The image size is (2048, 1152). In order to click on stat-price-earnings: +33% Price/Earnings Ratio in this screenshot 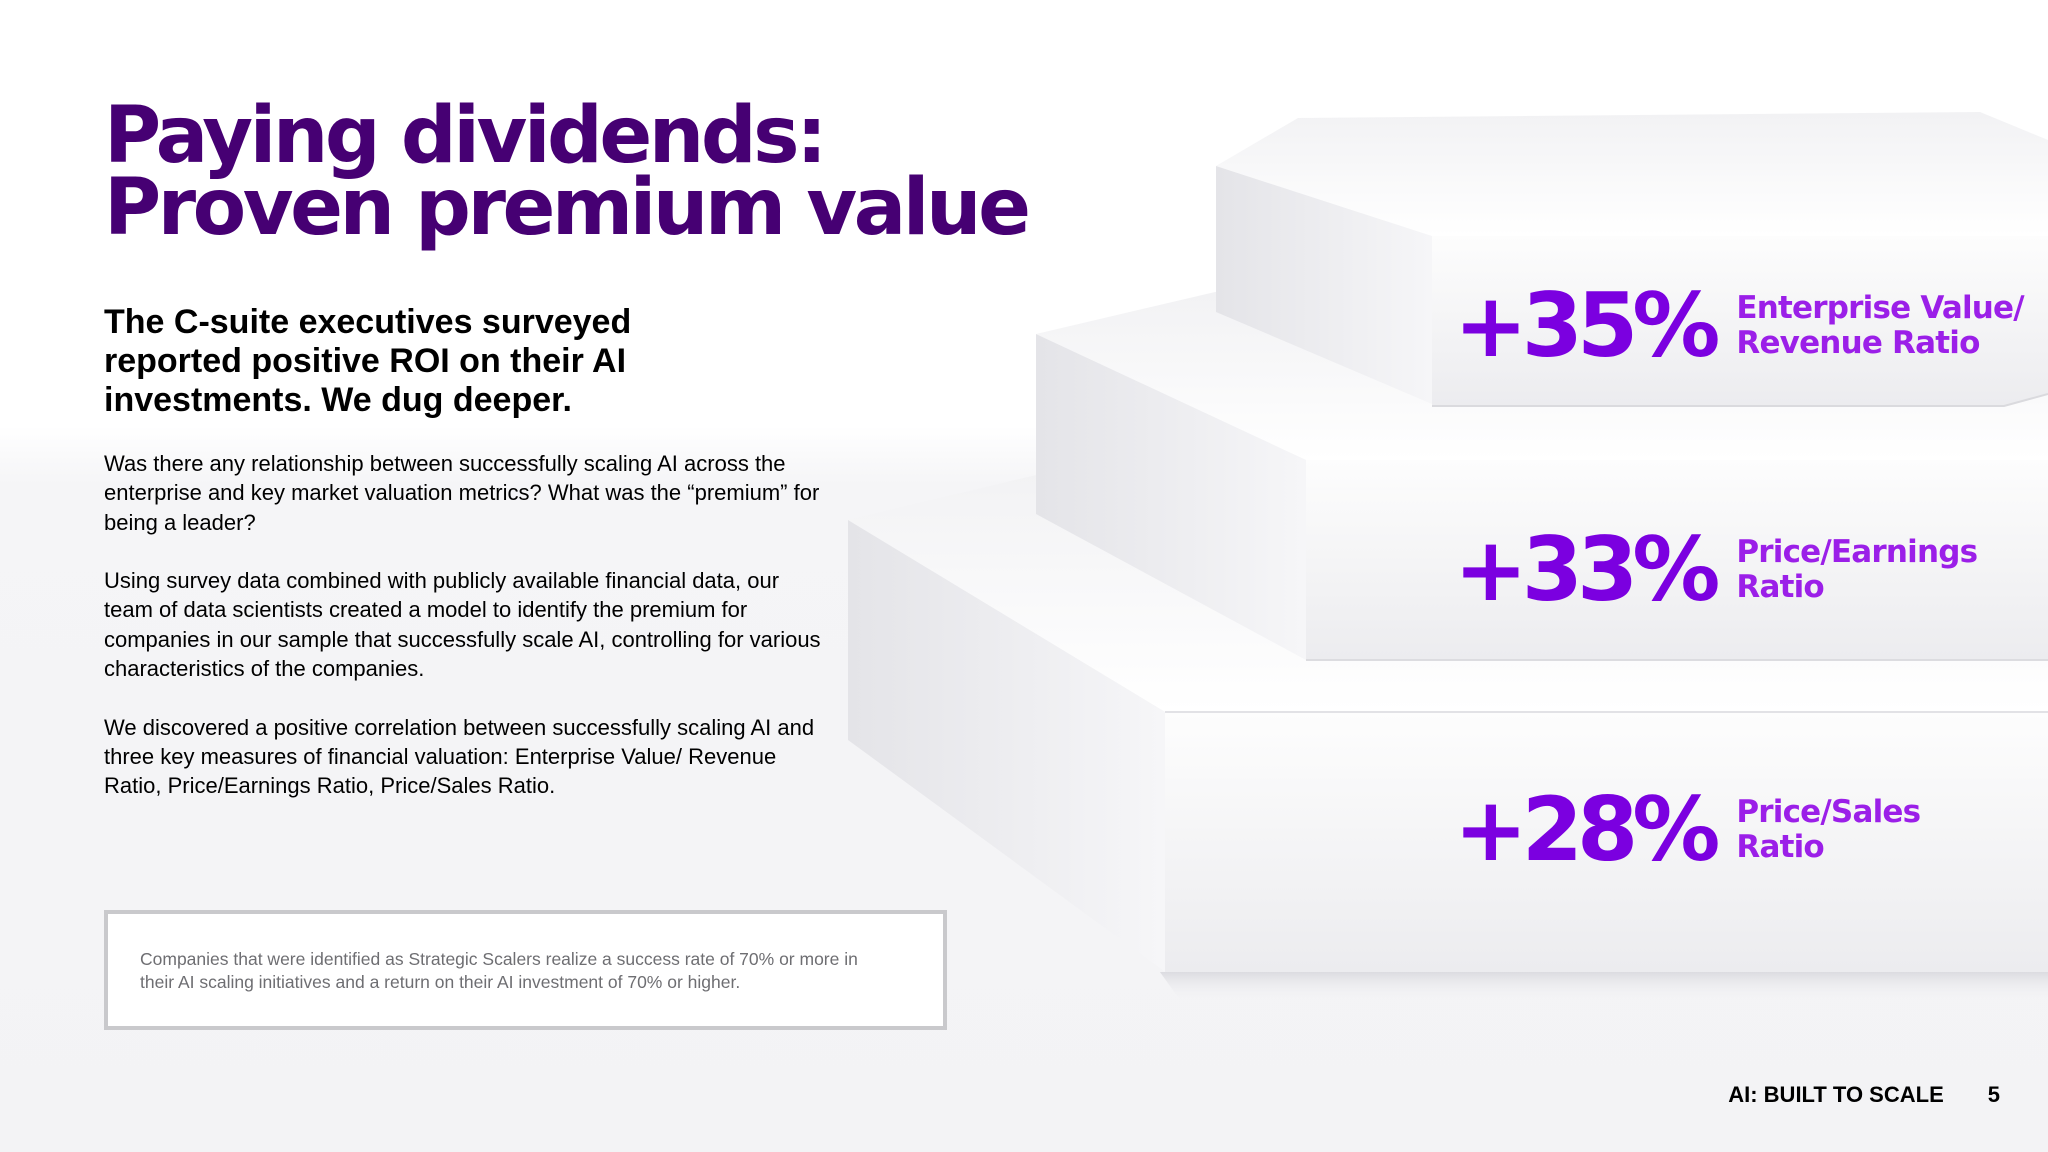, I will do `click(1716, 569)`.